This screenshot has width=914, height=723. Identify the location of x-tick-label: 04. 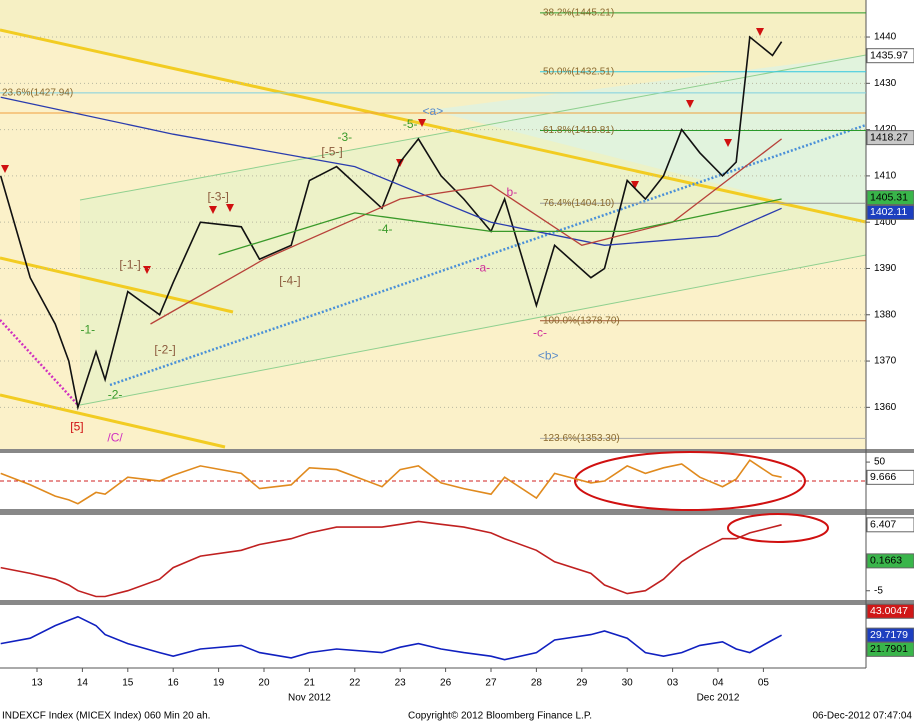
(718, 683).